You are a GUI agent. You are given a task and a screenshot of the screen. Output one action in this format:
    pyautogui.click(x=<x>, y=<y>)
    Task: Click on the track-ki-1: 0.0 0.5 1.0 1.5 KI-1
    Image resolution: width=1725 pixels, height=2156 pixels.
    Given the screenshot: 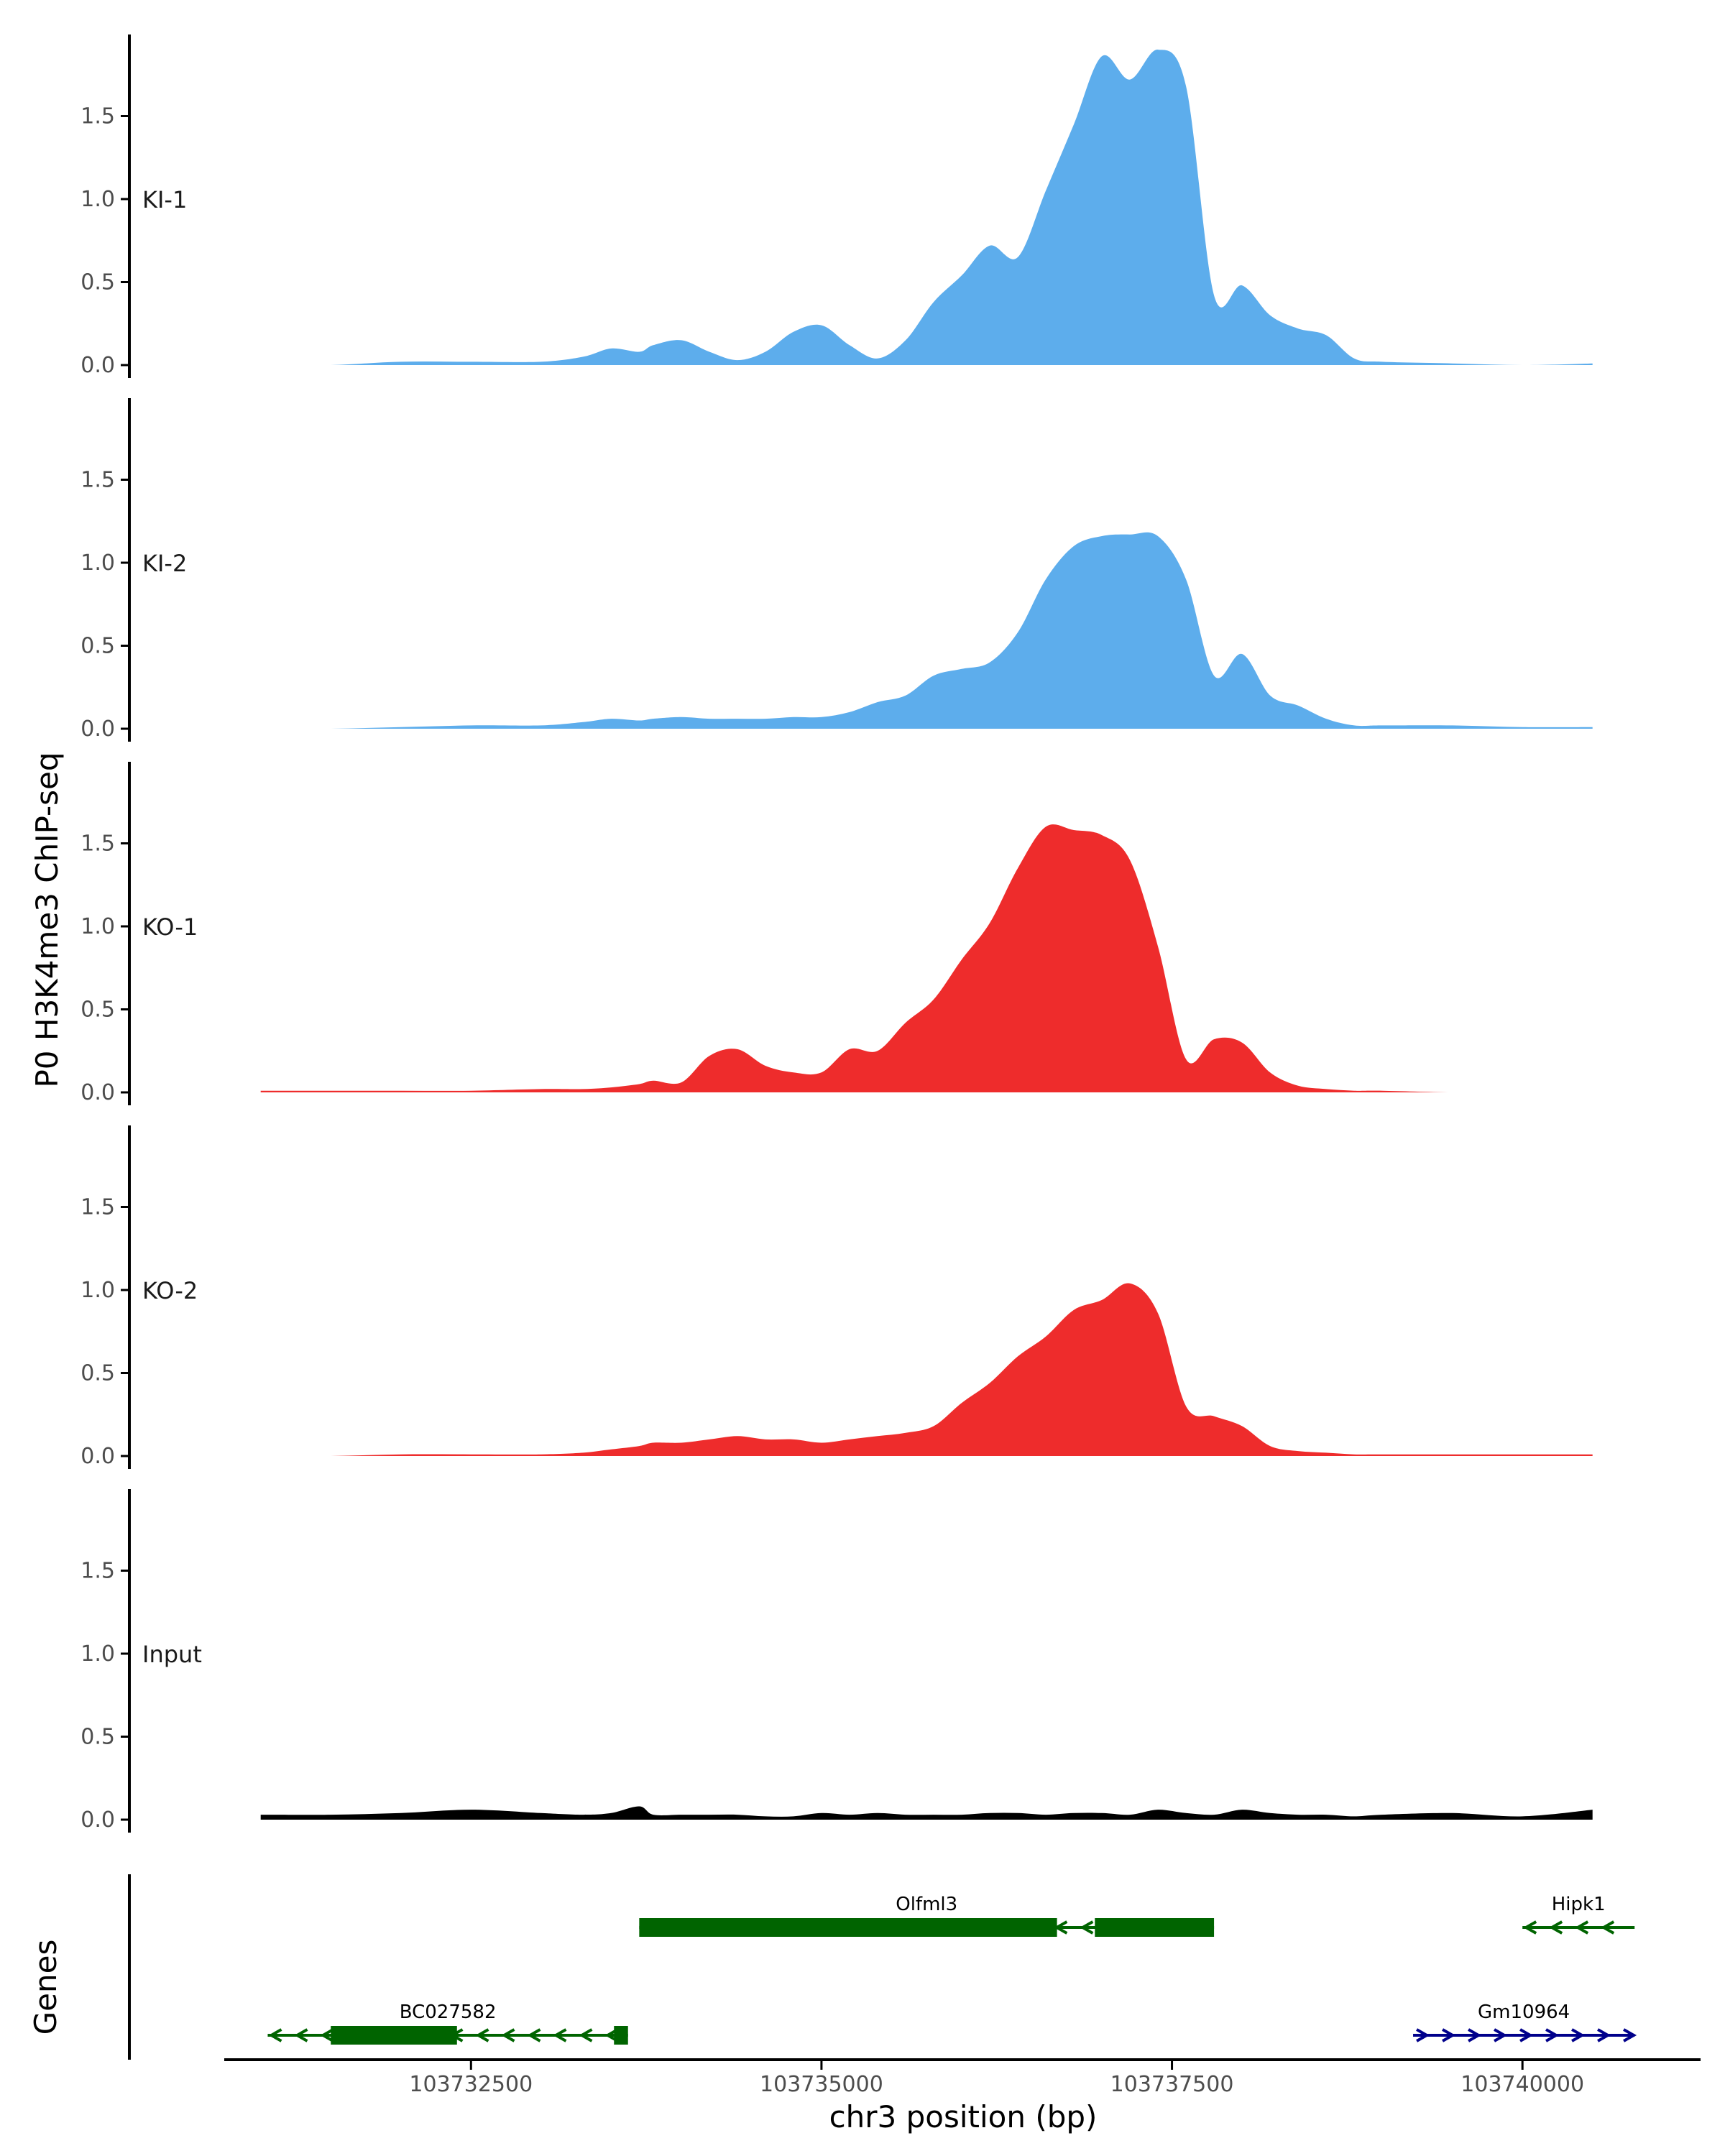 What is the action you would take?
    pyautogui.click(x=836, y=206)
    